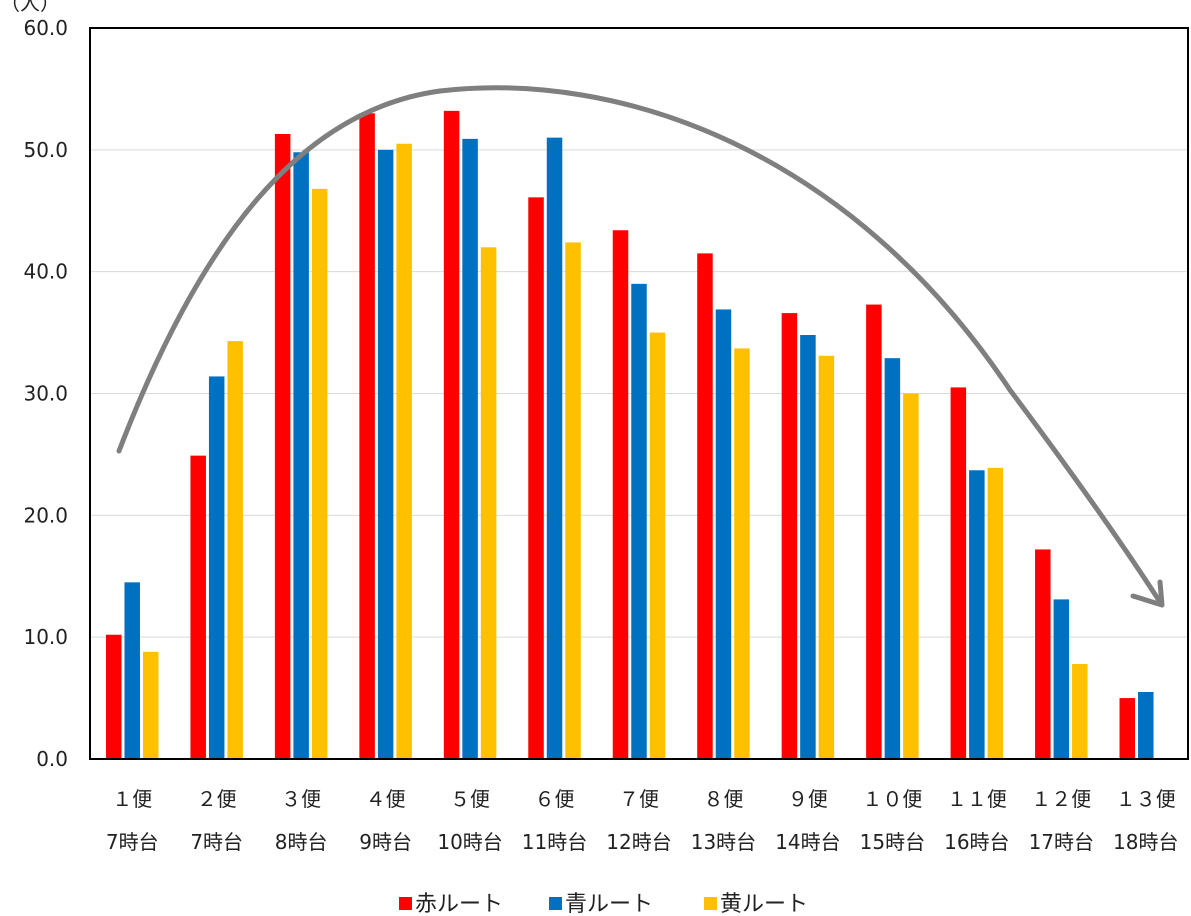 The width and height of the screenshot is (1191, 916). I want to click on x-tick-label-time: 18時台, so click(1145, 842).